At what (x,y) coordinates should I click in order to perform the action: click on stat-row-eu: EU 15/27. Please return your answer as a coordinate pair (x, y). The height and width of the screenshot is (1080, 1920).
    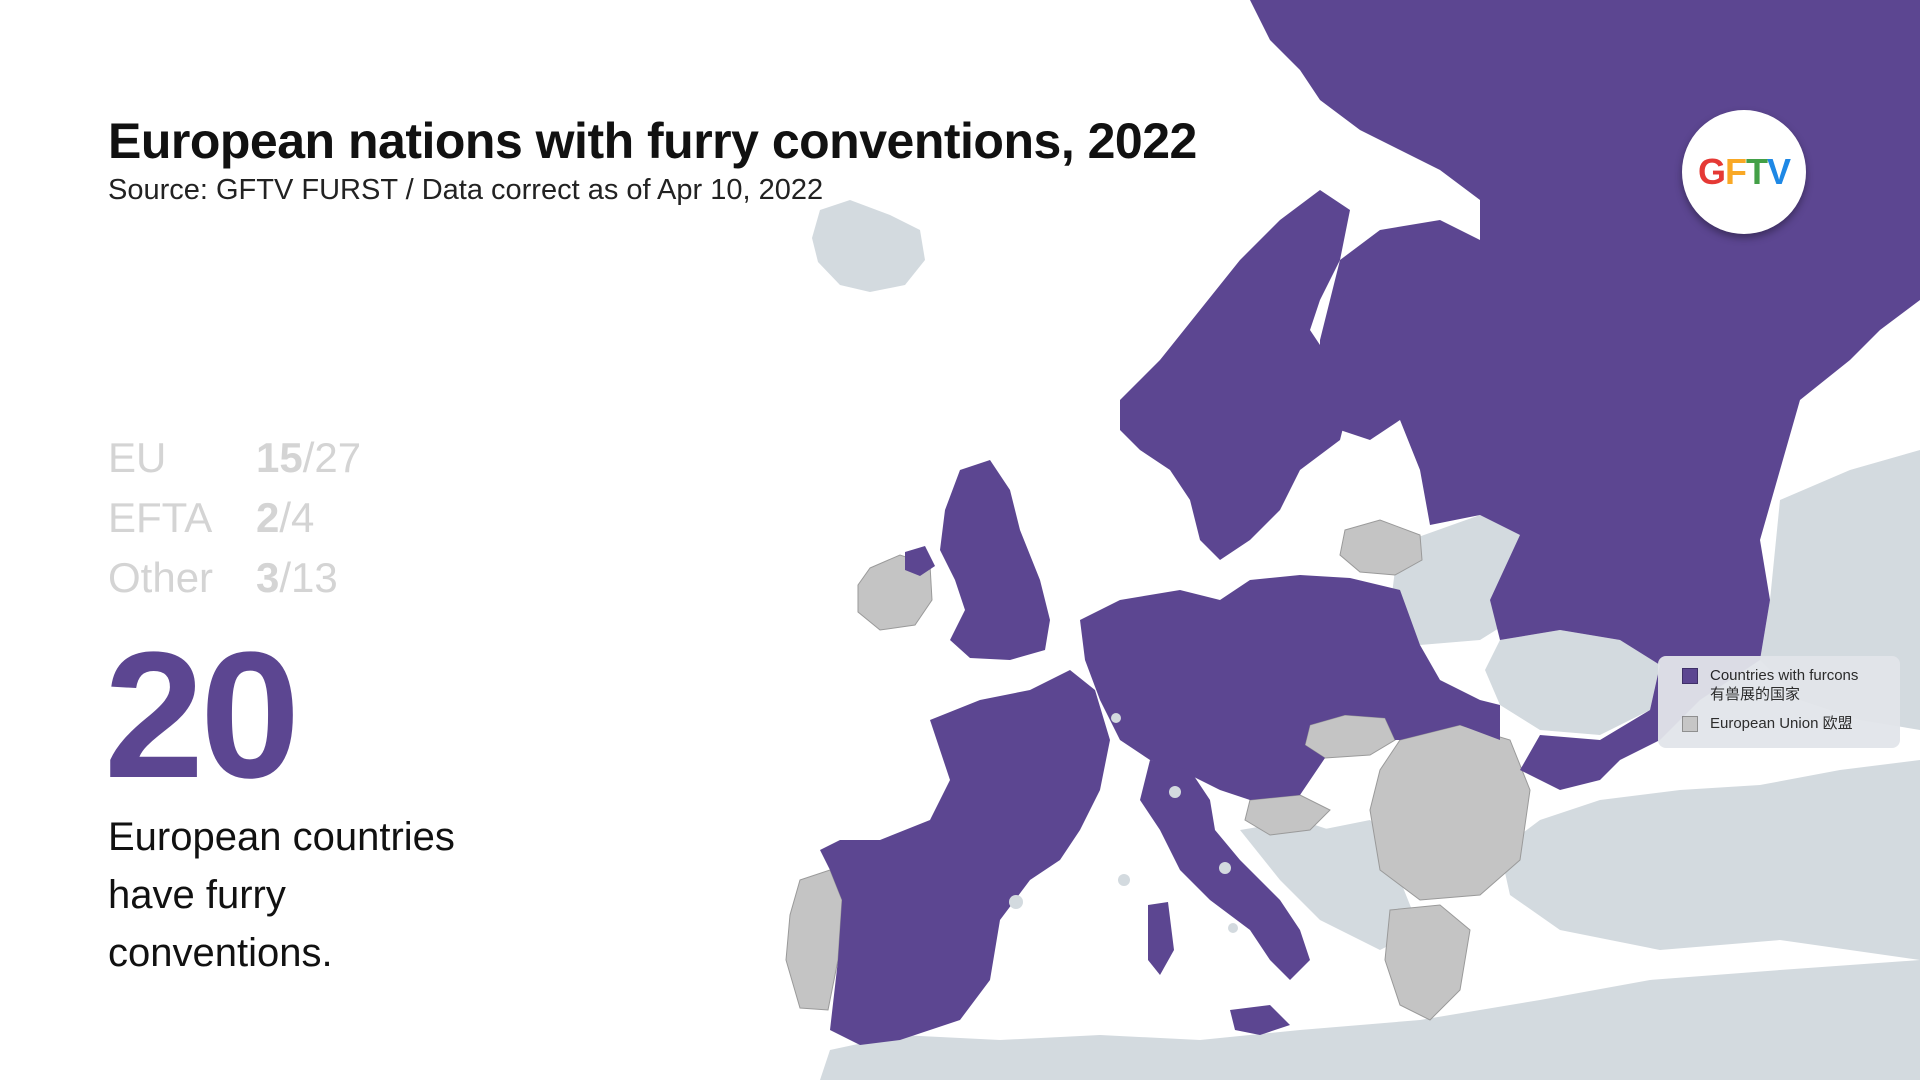
    Looking at the image, I should click on (234, 458).